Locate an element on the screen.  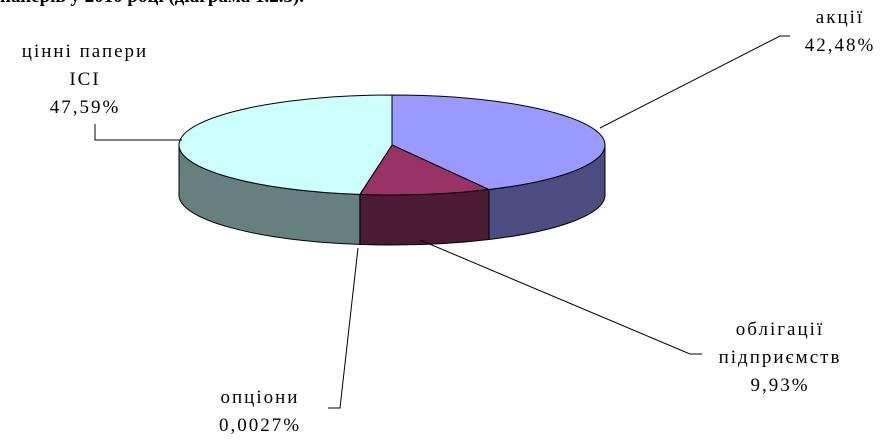
slice-label: цінні папери ІСІ 47,59% is located at coordinates (85, 79).